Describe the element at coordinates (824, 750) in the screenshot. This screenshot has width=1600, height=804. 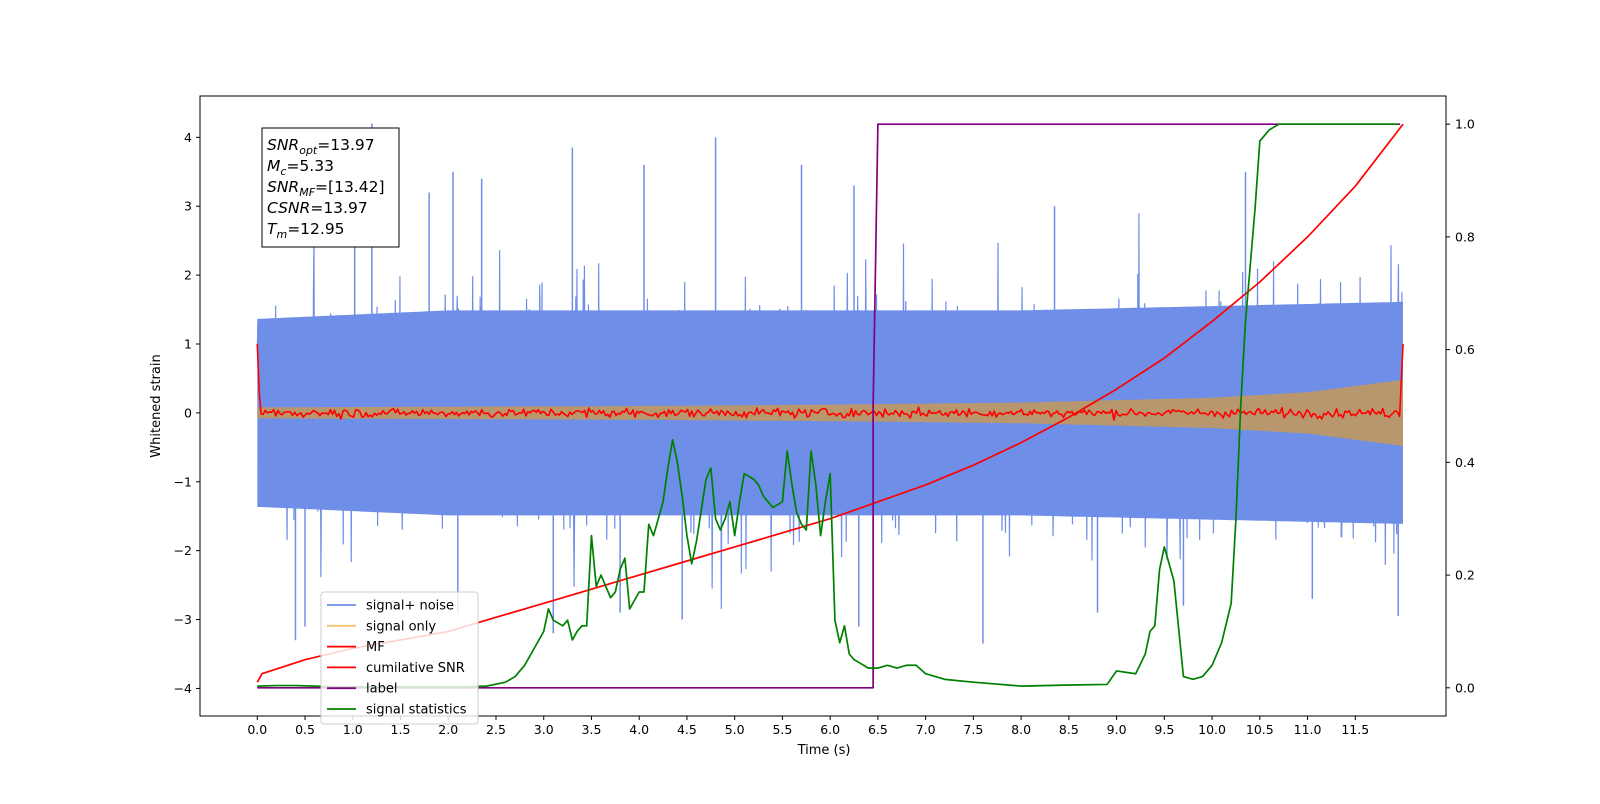
I see `x-axis-label: Time (s)` at that location.